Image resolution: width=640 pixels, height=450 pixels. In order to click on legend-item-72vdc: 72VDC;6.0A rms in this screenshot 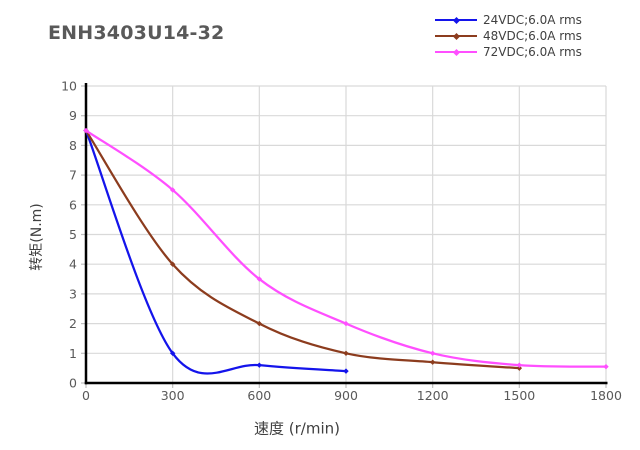, I will do `click(508, 52)`.